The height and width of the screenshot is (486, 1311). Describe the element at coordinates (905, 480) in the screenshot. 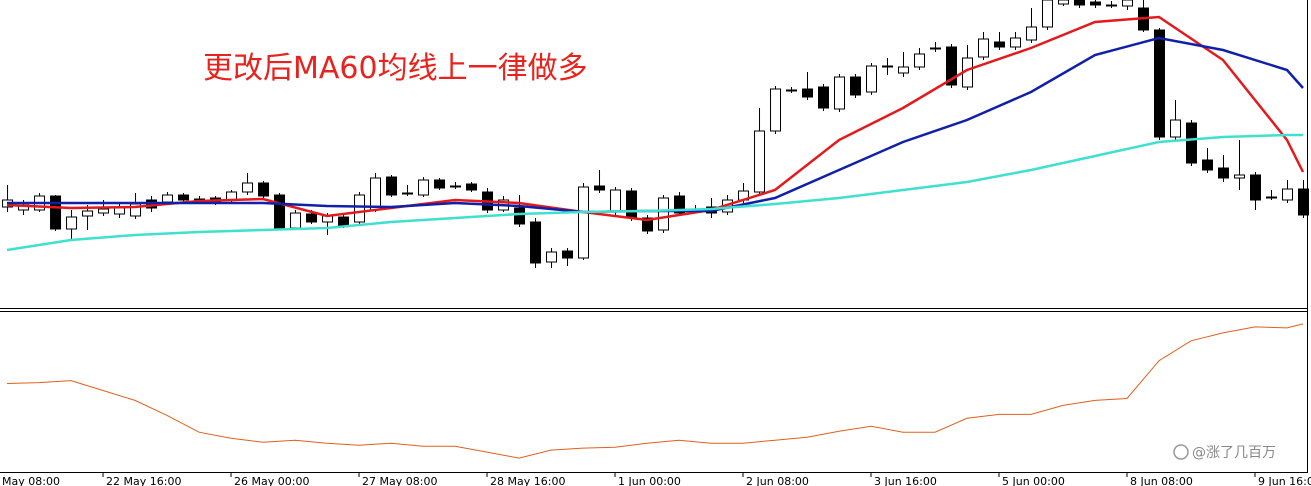

I see `x-tick-label: 3 Jun 16:00` at that location.